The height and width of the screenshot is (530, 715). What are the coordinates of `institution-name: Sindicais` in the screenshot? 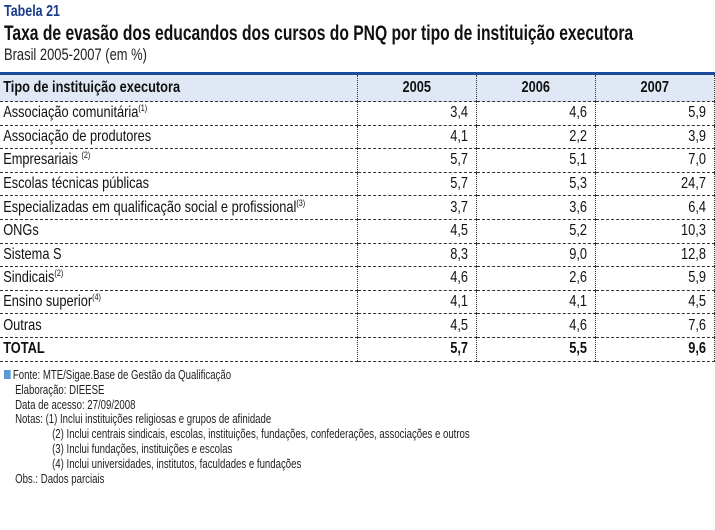 It's located at (29, 278).